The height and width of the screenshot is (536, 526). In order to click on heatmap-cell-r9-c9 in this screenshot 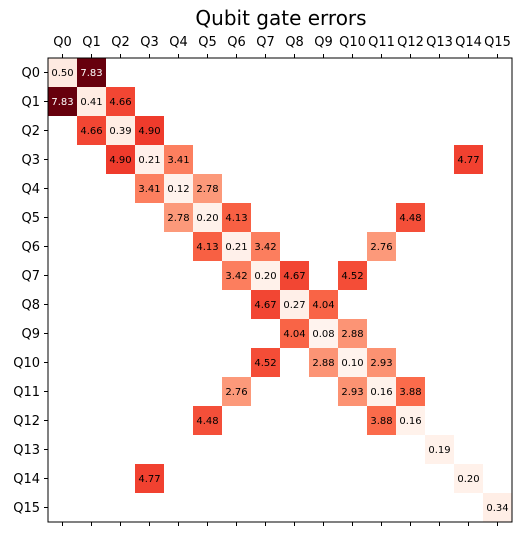, I will do `click(323, 333)`.